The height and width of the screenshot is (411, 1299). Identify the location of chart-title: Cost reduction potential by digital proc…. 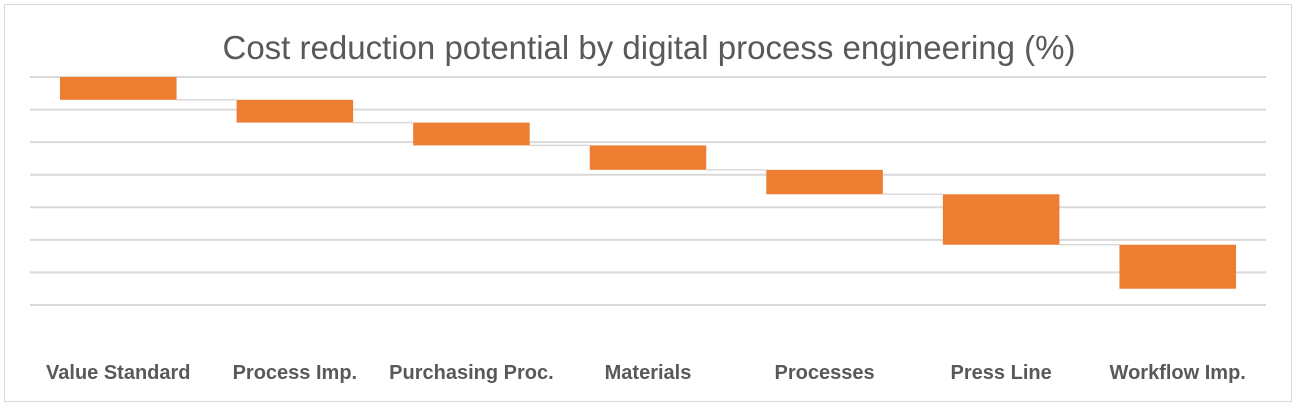
(649, 47).